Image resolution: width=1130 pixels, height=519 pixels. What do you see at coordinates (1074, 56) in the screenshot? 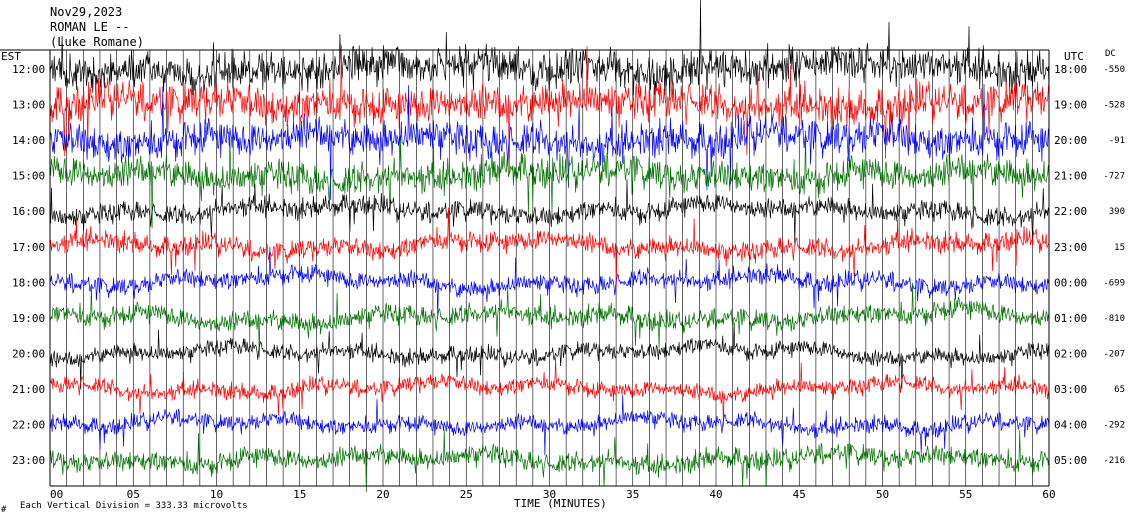
I see `right-timezone-label: UTC` at bounding box center [1074, 56].